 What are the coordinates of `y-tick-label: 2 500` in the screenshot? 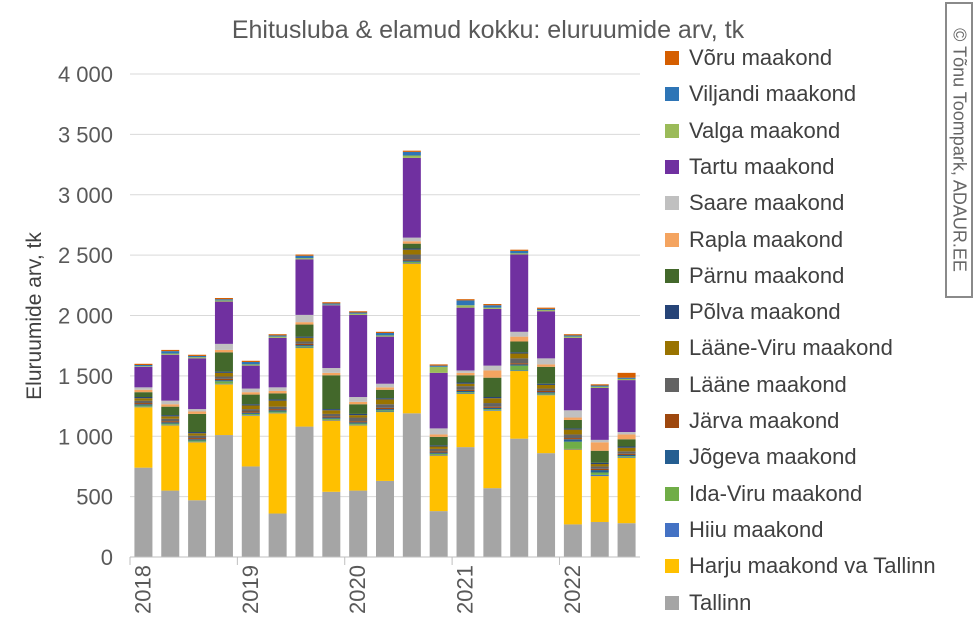 It's located at (85, 255).